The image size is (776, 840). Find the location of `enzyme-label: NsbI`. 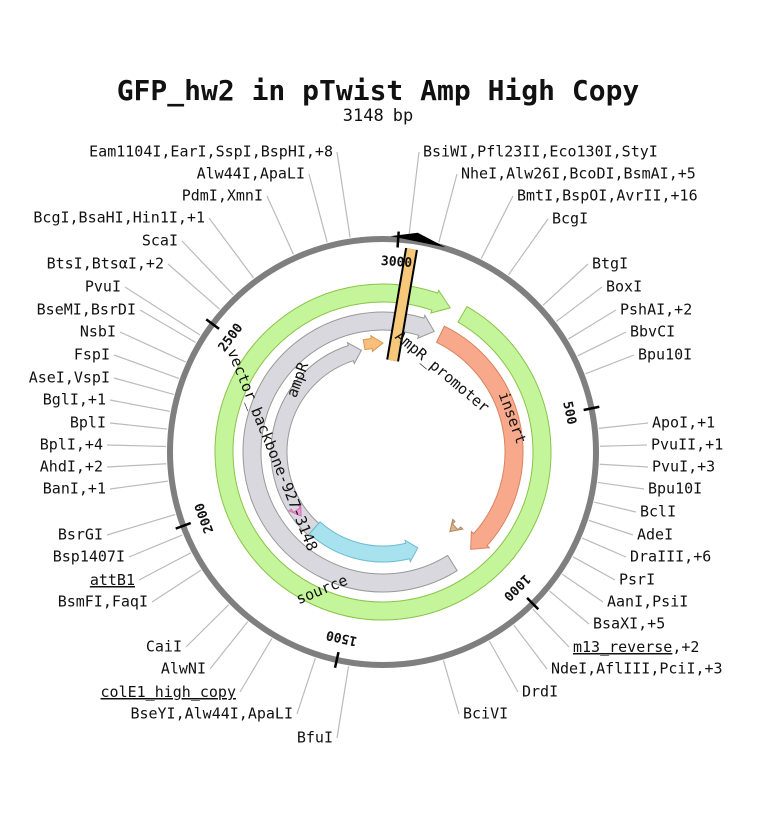

enzyme-label: NsbI is located at coordinates (98, 332).